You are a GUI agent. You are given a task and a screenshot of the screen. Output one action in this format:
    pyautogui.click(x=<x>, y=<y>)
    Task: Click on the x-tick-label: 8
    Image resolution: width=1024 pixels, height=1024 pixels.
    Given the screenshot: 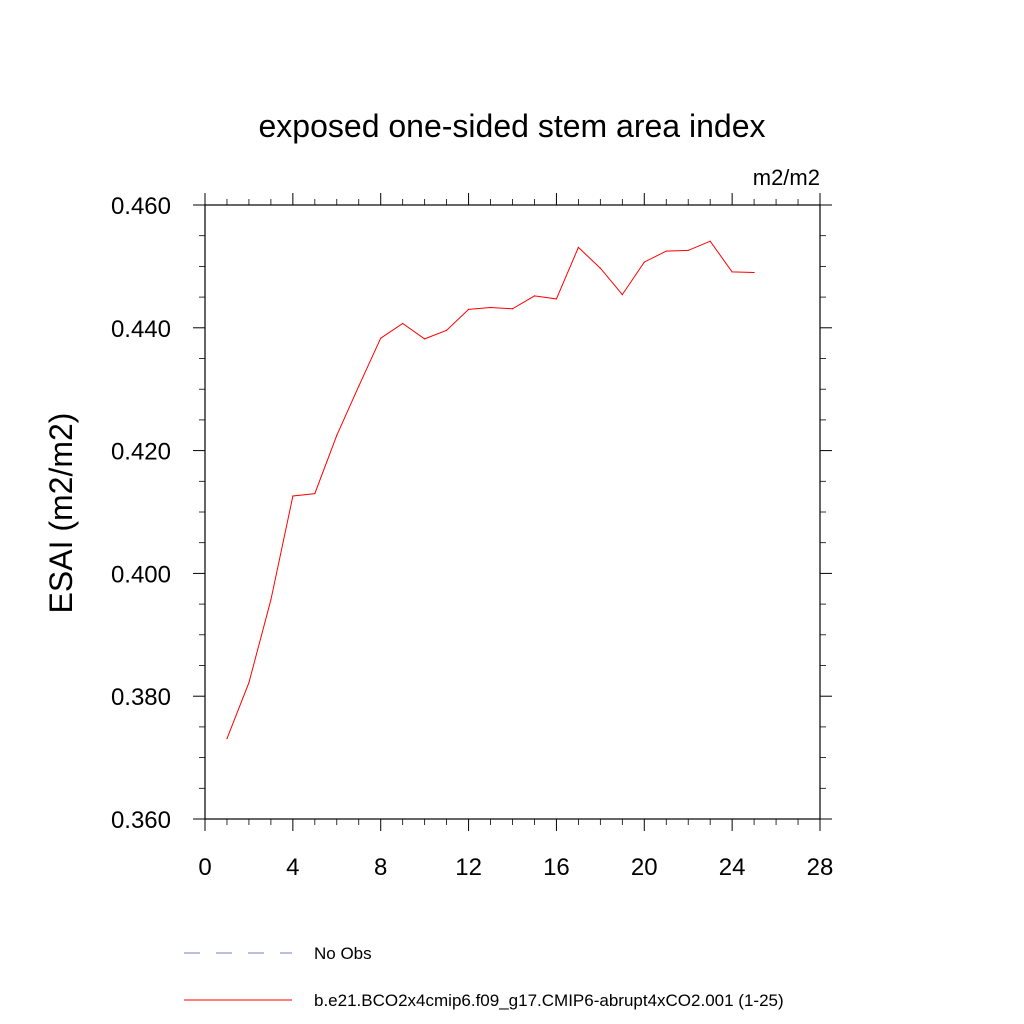 What is the action you would take?
    pyautogui.click(x=380, y=867)
    